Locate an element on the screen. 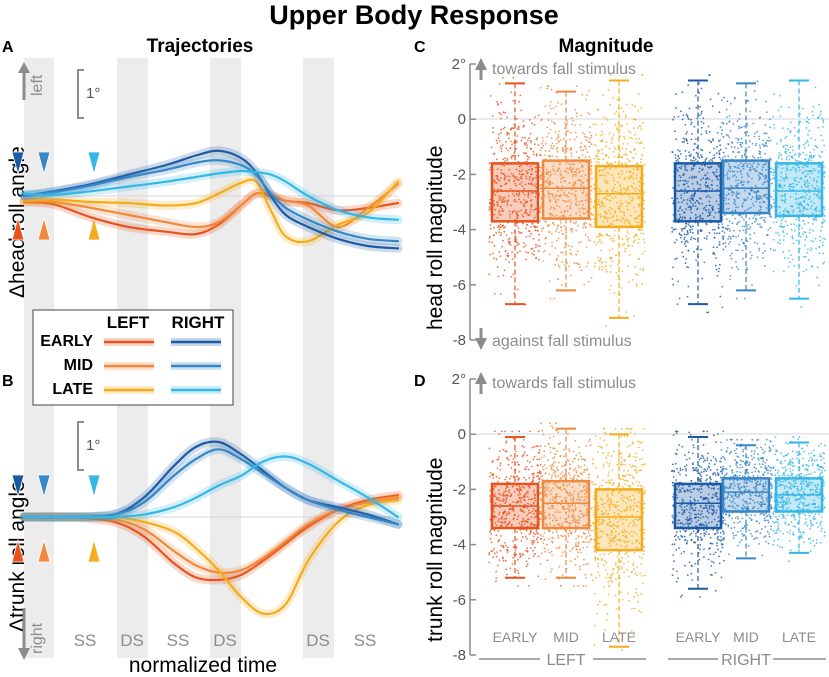 The image size is (829, 677). box is located at coordinates (698, 192).